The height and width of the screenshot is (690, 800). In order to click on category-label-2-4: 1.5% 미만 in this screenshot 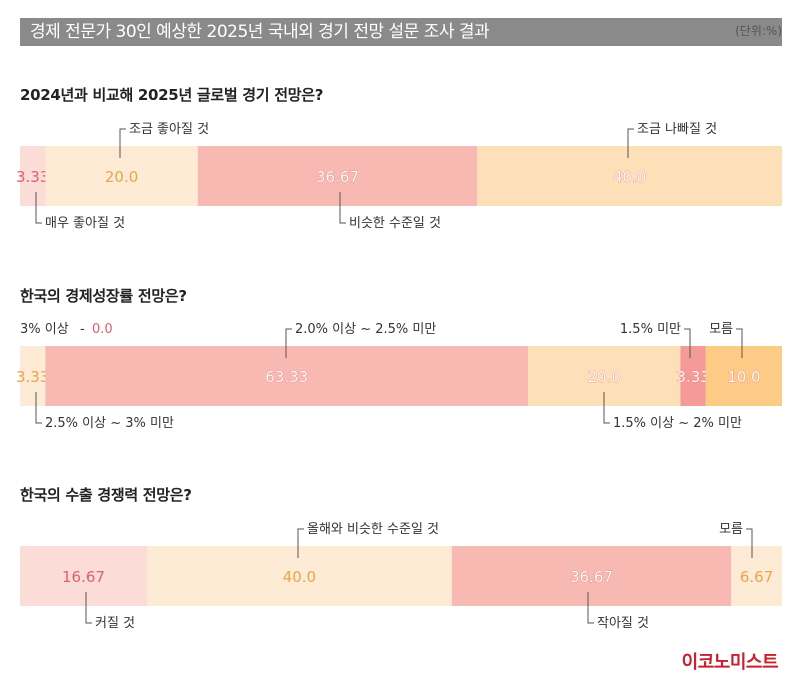, I will do `click(650, 329)`.